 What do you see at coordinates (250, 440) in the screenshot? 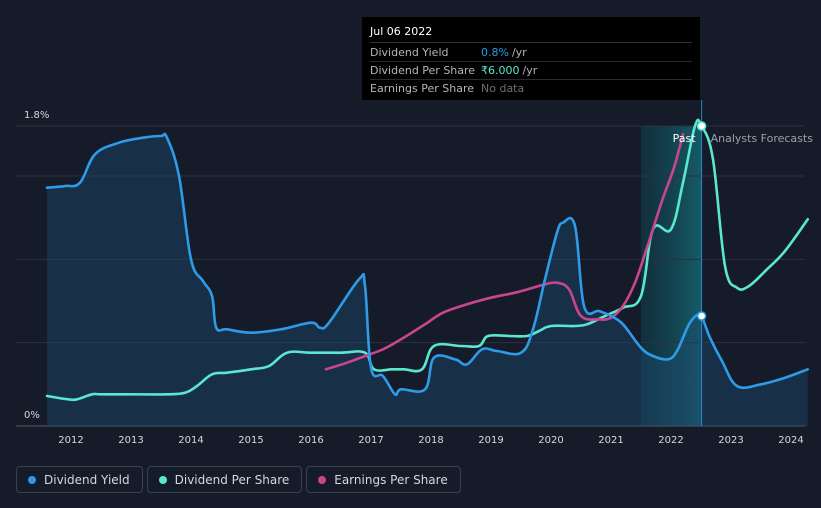
I see `x-tick-label: 2015` at bounding box center [250, 440].